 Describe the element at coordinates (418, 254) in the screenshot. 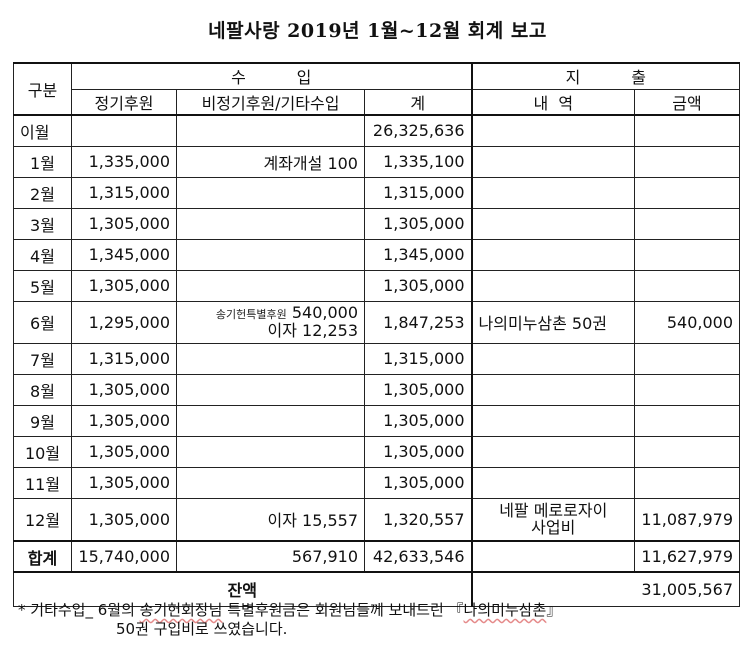

I see `row-total: 1,345,000` at that location.